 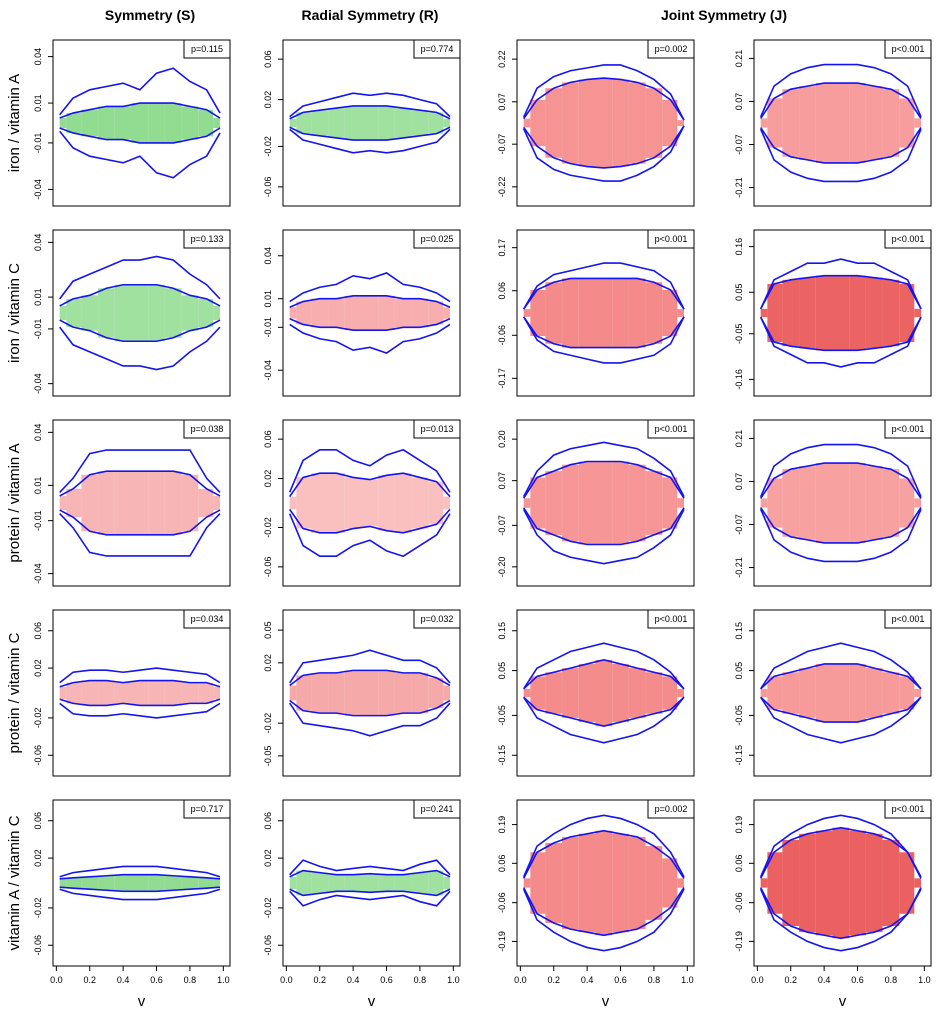 What do you see at coordinates (268, 858) in the screenshot?
I see `y-tick-label: 0.02` at bounding box center [268, 858].